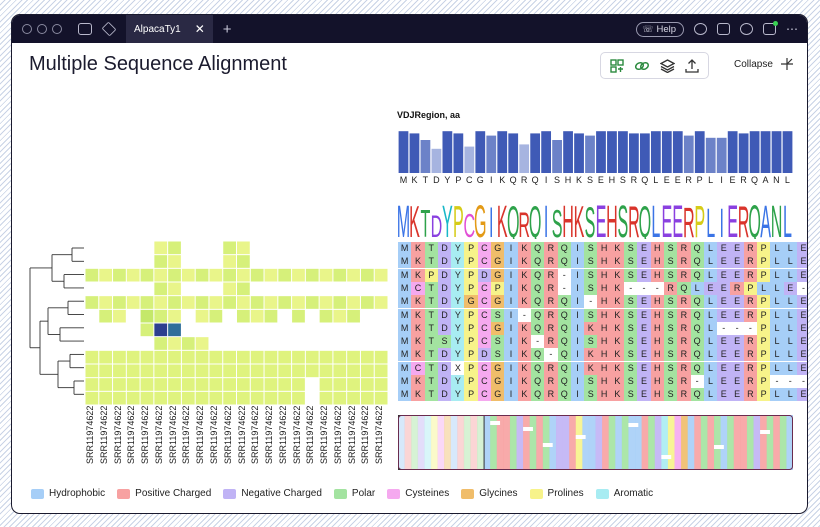 The width and height of the screenshot is (820, 527). I want to click on grid-view-button, so click(617, 66).